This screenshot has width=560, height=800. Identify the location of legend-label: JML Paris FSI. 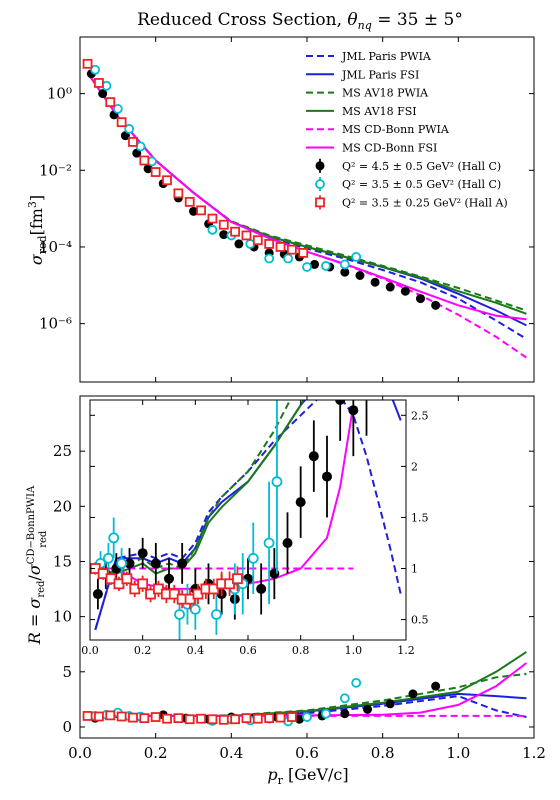
(380, 74).